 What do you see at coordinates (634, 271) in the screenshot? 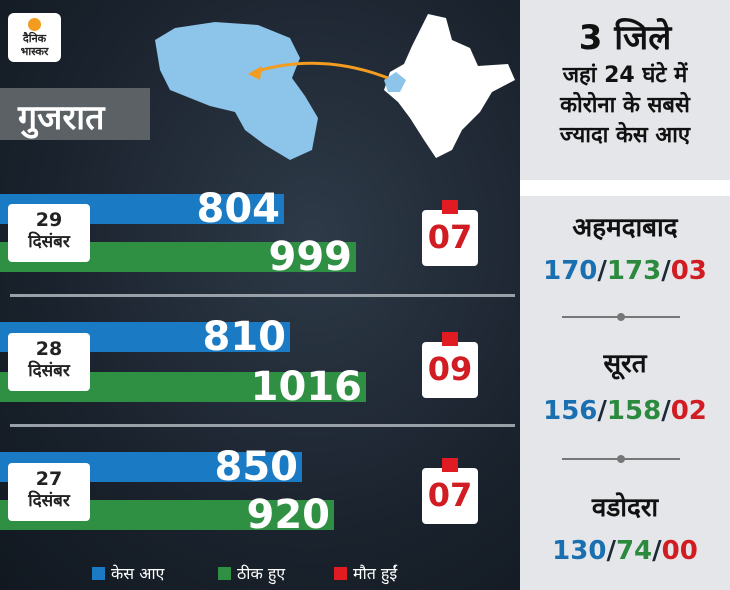
I see `district-recovered: 173` at bounding box center [634, 271].